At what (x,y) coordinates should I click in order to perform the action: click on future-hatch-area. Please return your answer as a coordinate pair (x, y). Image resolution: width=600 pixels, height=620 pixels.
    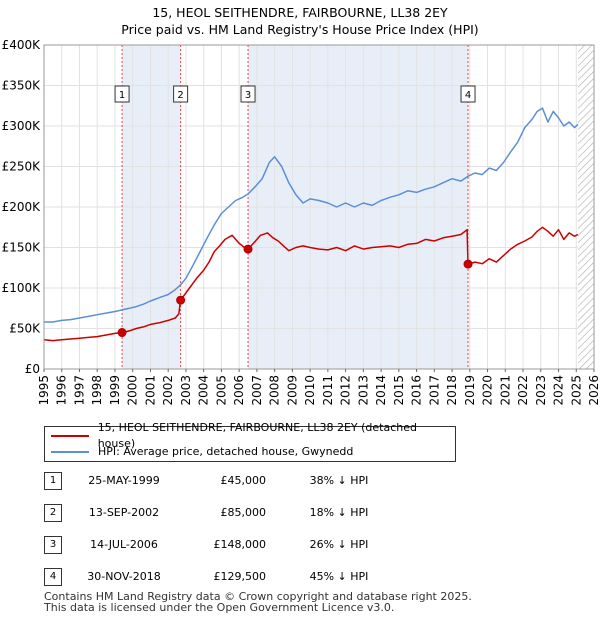
    Looking at the image, I should click on (586, 207).